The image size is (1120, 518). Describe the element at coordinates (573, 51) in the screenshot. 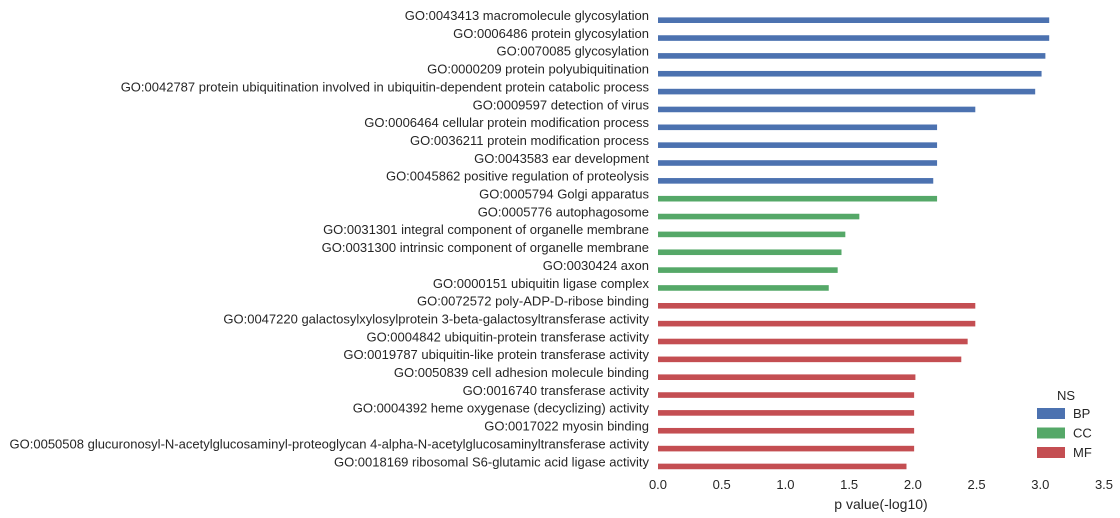

I see `category-label: GO:0070085 glycosylation` at that location.